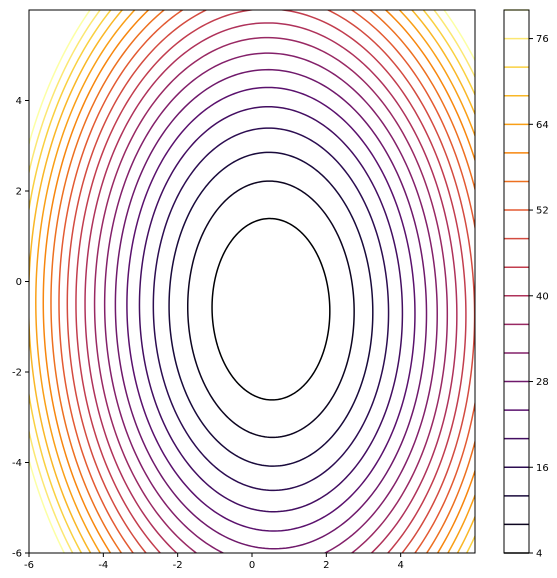 This screenshot has height=578, width=557. Describe the element at coordinates (214, 562) in the screenshot. I see `x-axis: -6 -4 -2 0 2 4` at that location.